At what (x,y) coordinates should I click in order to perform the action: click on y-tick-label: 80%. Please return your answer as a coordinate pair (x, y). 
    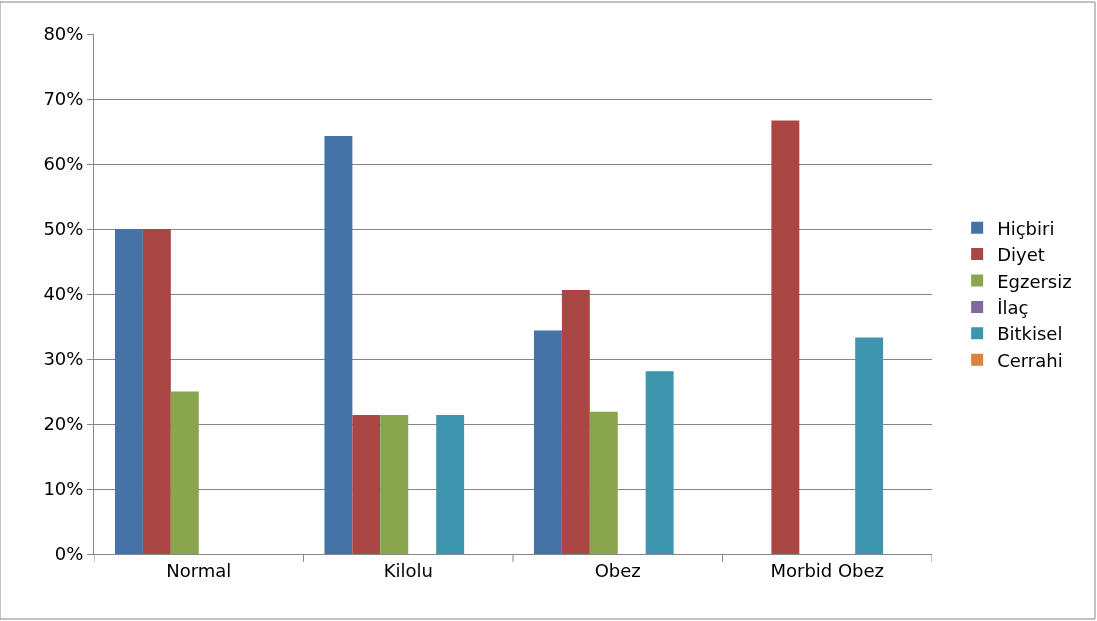
    Looking at the image, I should click on (63, 34).